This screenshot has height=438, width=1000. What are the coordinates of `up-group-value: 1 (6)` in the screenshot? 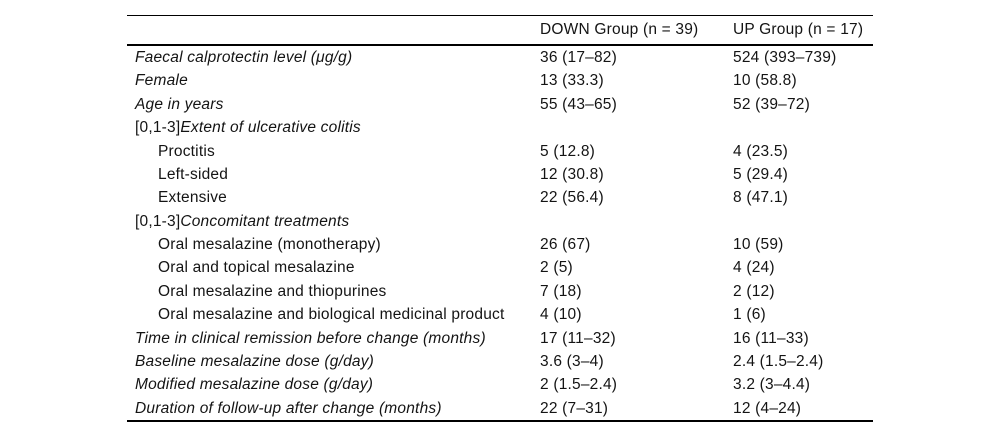 It's located at (749, 315).